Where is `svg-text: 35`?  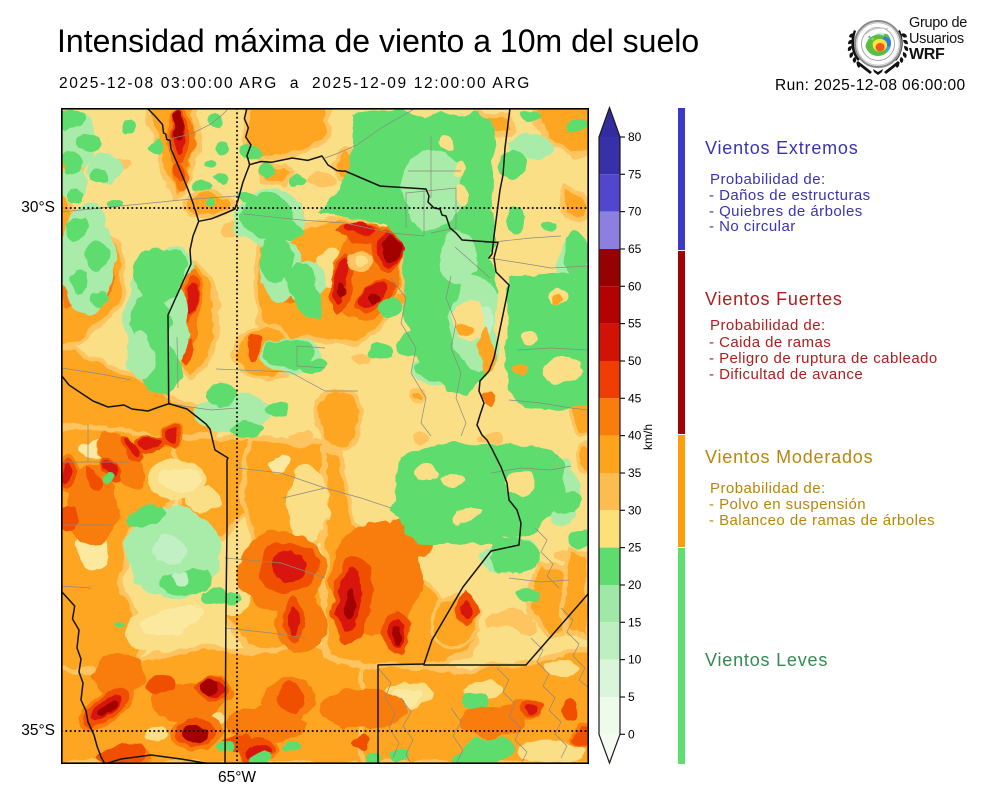
svg-text: 35 is located at coordinates (635, 473).